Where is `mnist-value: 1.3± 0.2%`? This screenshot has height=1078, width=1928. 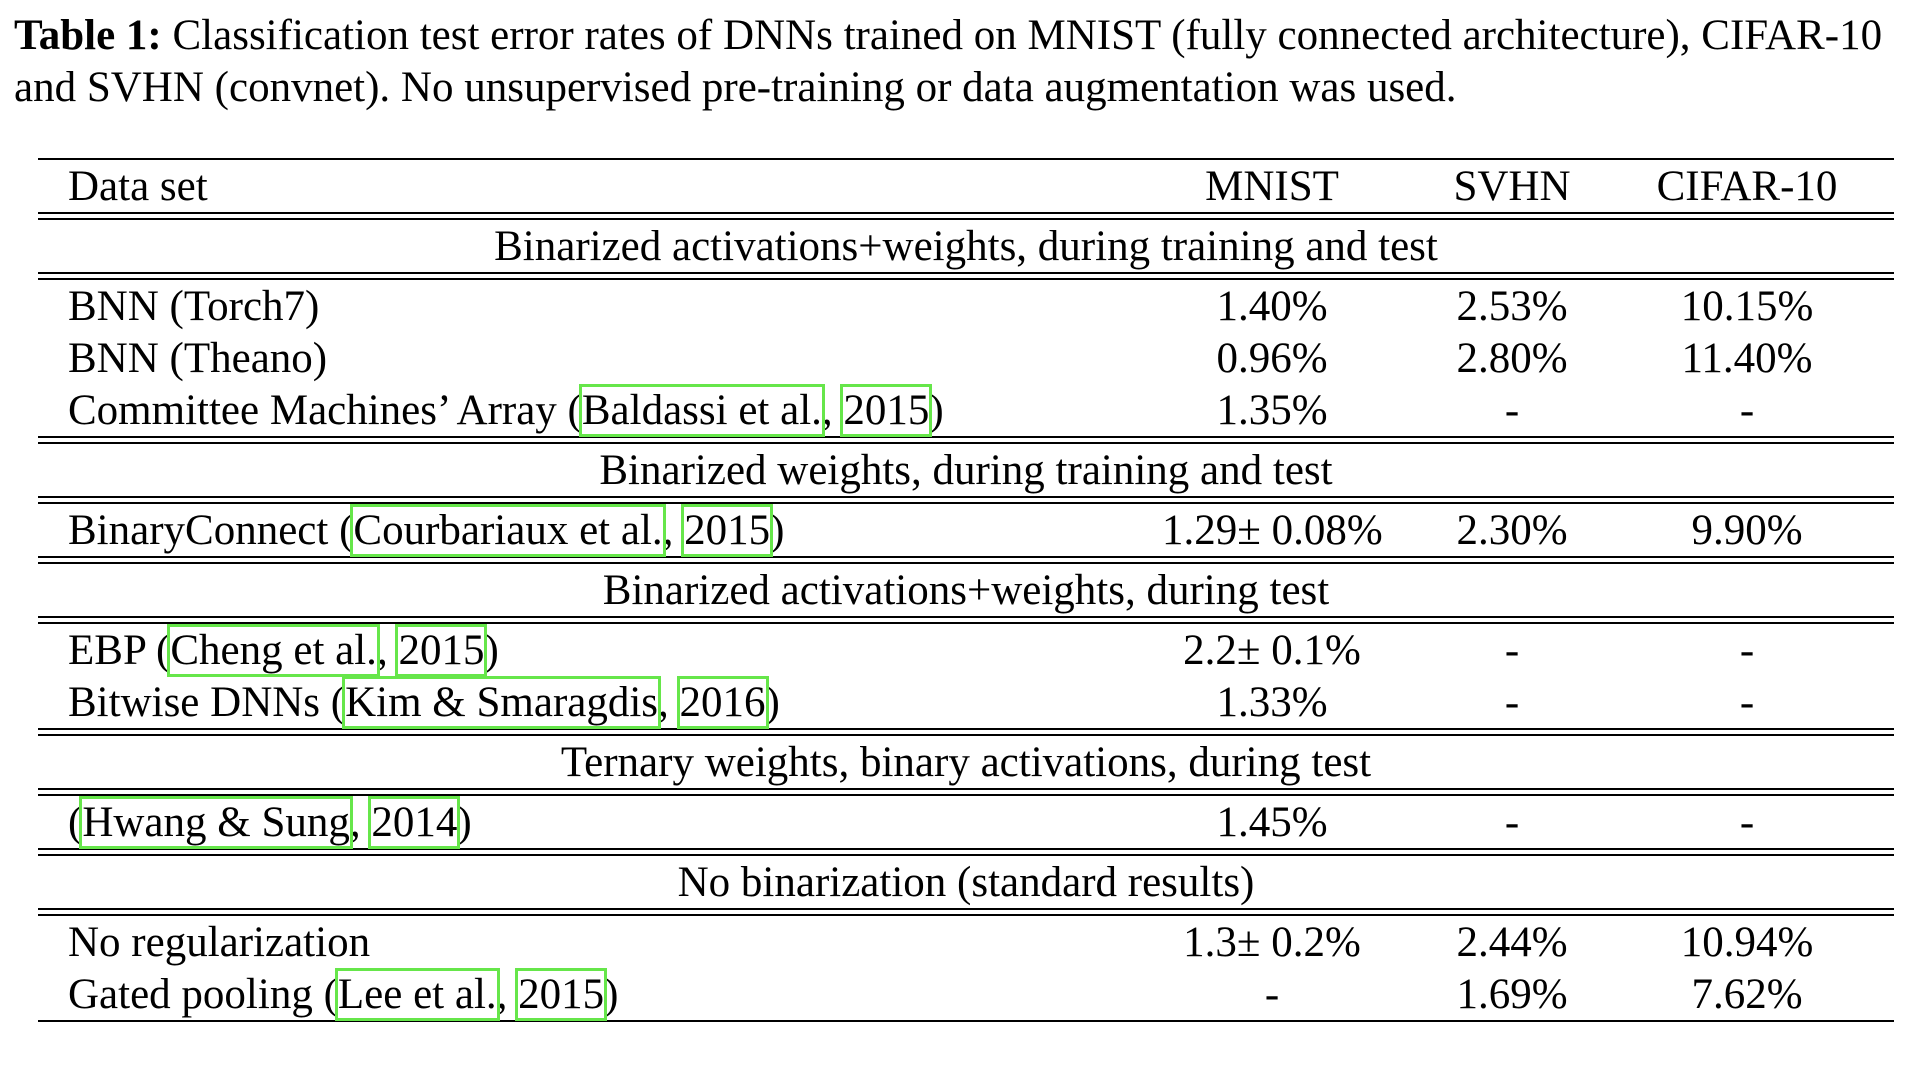 mnist-value: 1.3± 0.2% is located at coordinates (1272, 942).